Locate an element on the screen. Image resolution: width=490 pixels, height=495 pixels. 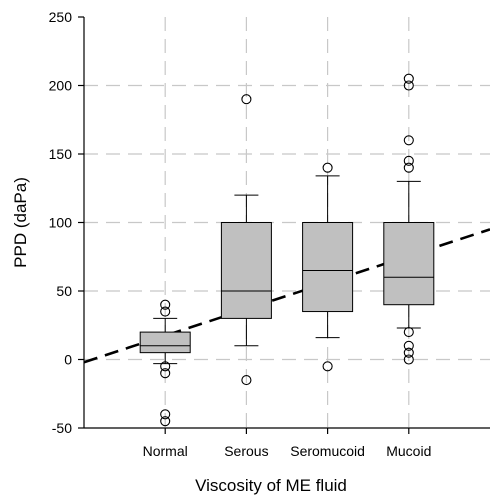
x-tick-label: Normal is located at coordinates (165, 451).